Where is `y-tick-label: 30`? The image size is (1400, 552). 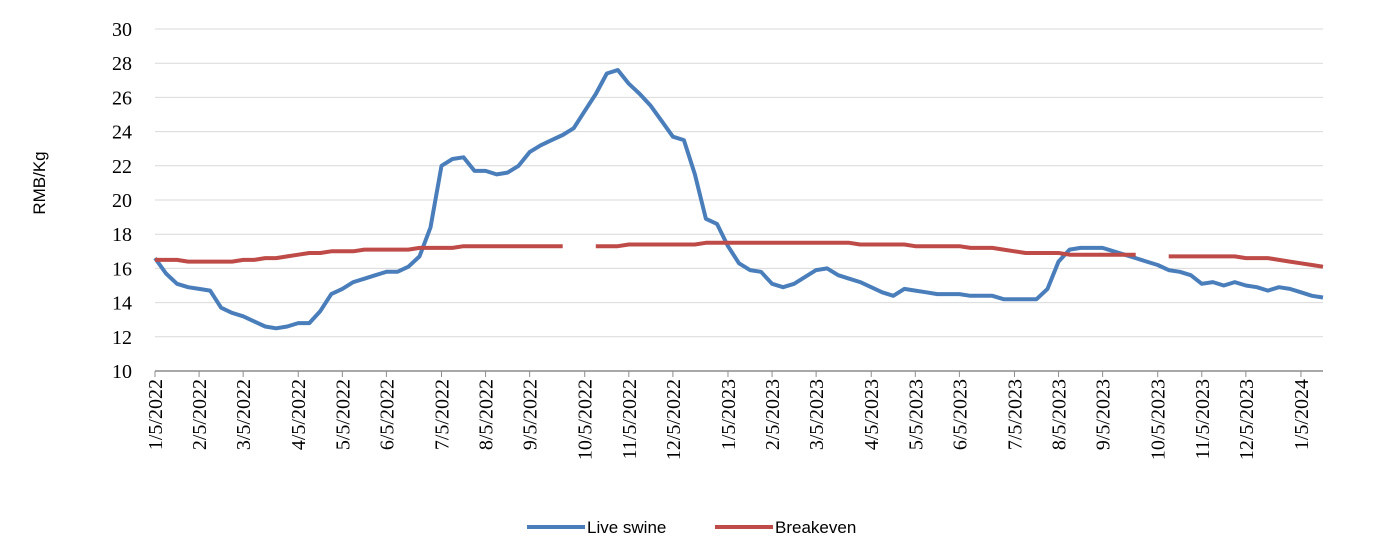
y-tick-label: 30 is located at coordinates (122, 30).